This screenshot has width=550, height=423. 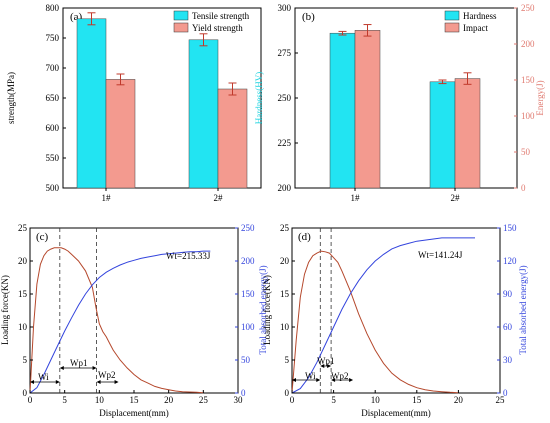 I want to click on x-tick-label: 15, so click(x=417, y=400).